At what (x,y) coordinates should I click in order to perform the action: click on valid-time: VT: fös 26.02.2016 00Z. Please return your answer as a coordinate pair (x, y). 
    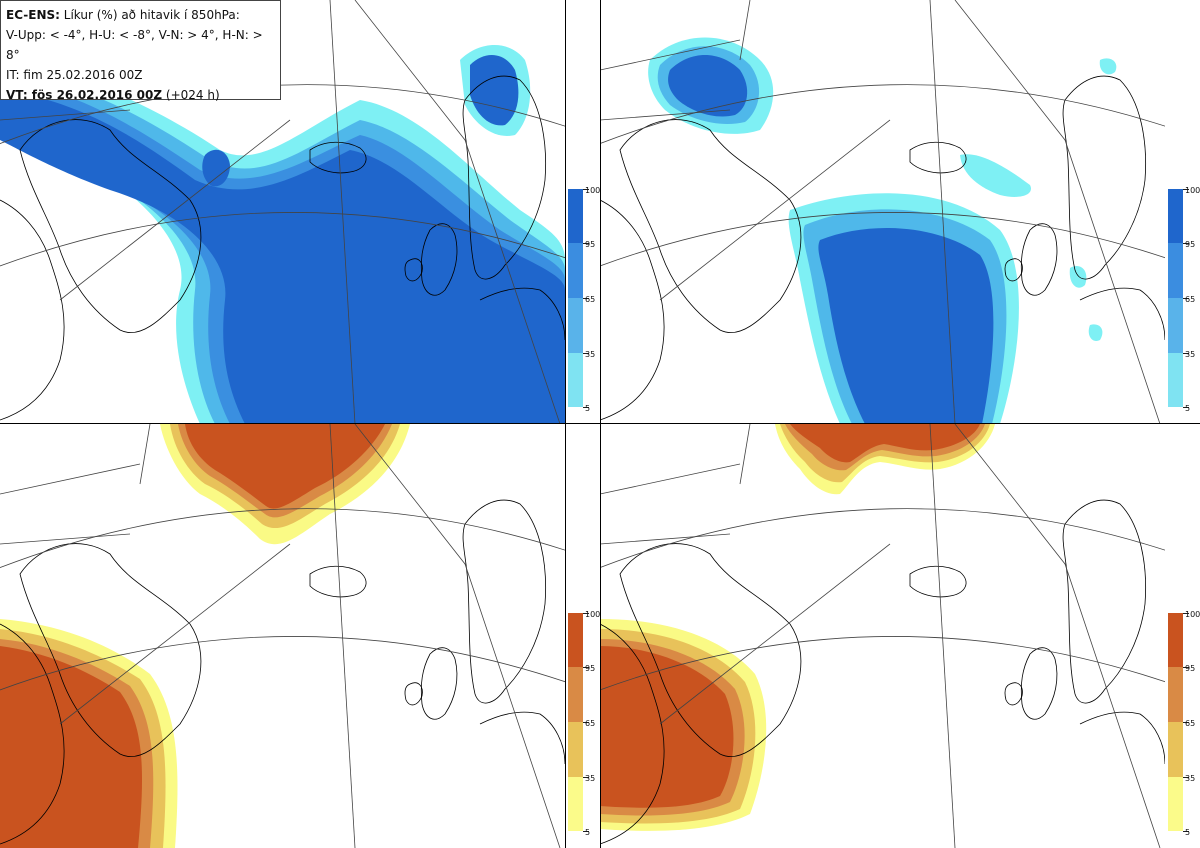
    Looking at the image, I should click on (84, 95).